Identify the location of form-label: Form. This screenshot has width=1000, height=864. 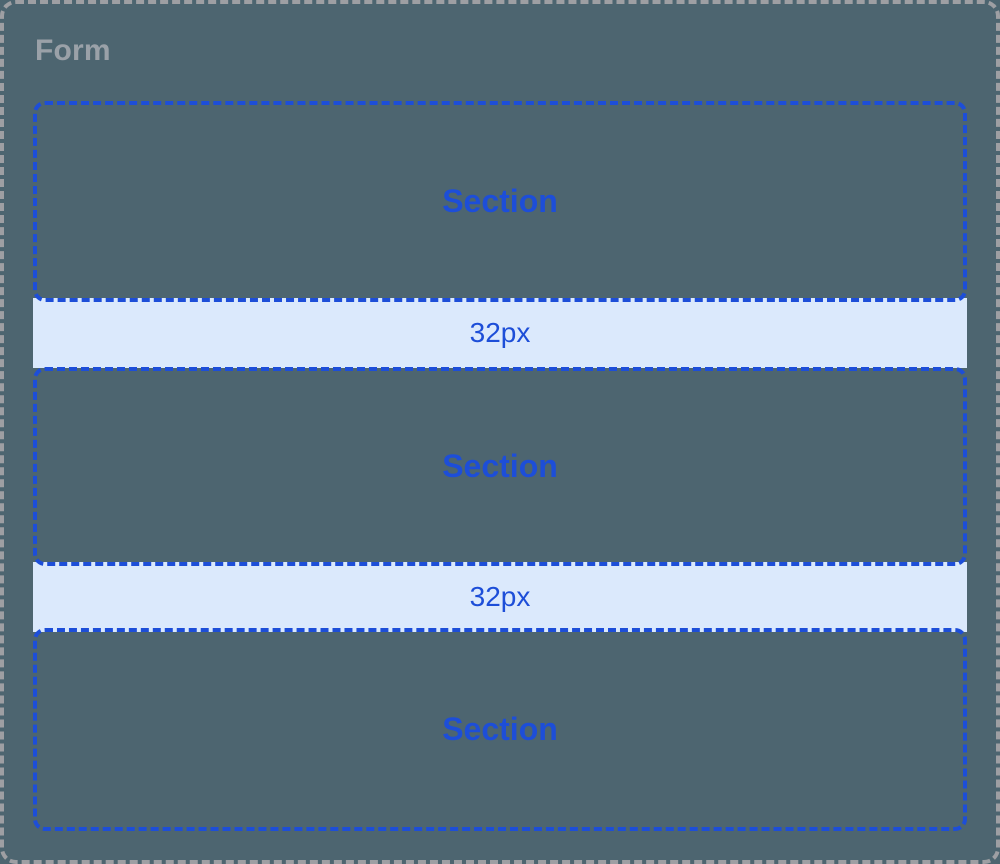
(73, 50).